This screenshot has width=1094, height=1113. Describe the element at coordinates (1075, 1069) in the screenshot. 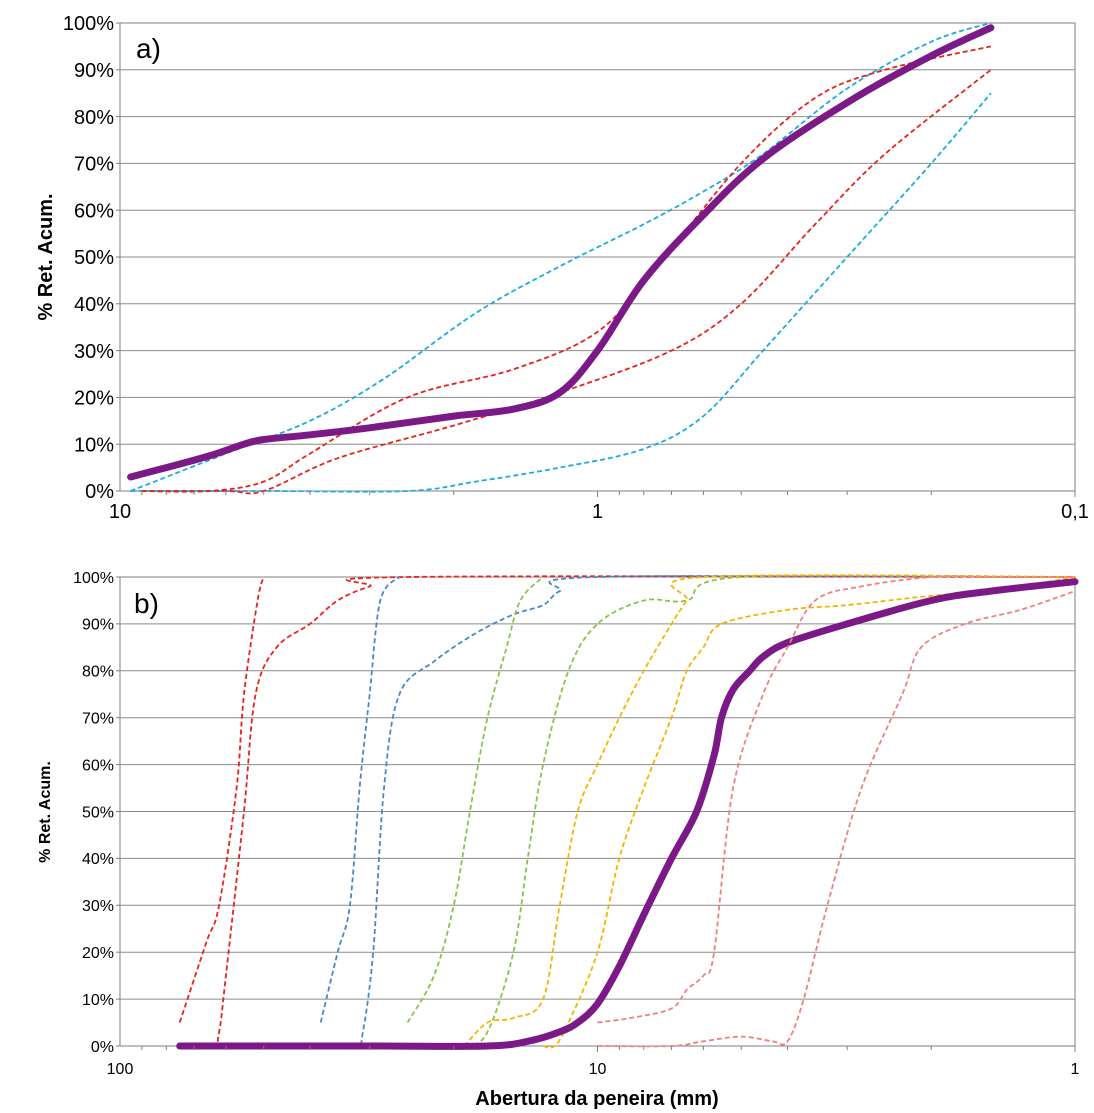

I see `x-tick-label-b: 1` at that location.